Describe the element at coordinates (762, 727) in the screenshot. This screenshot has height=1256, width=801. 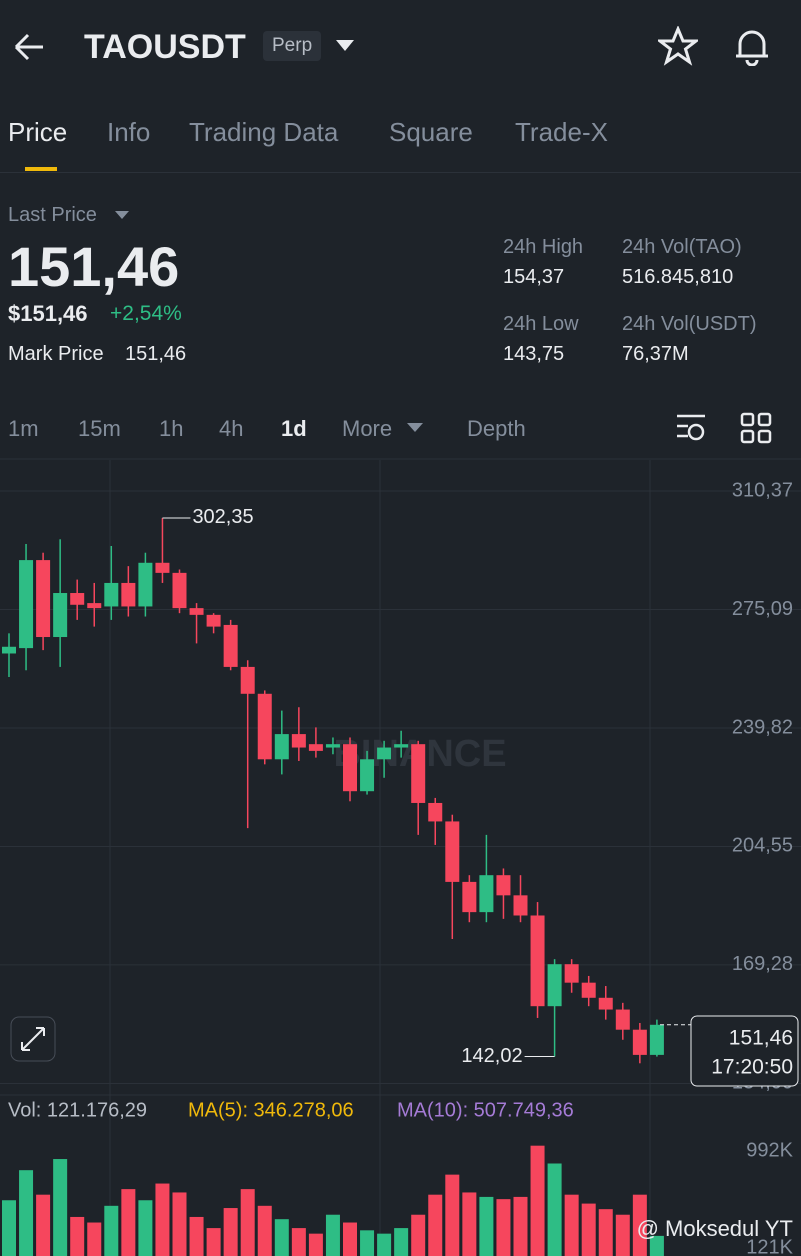
I see `y-tick-label: 239,82` at that location.